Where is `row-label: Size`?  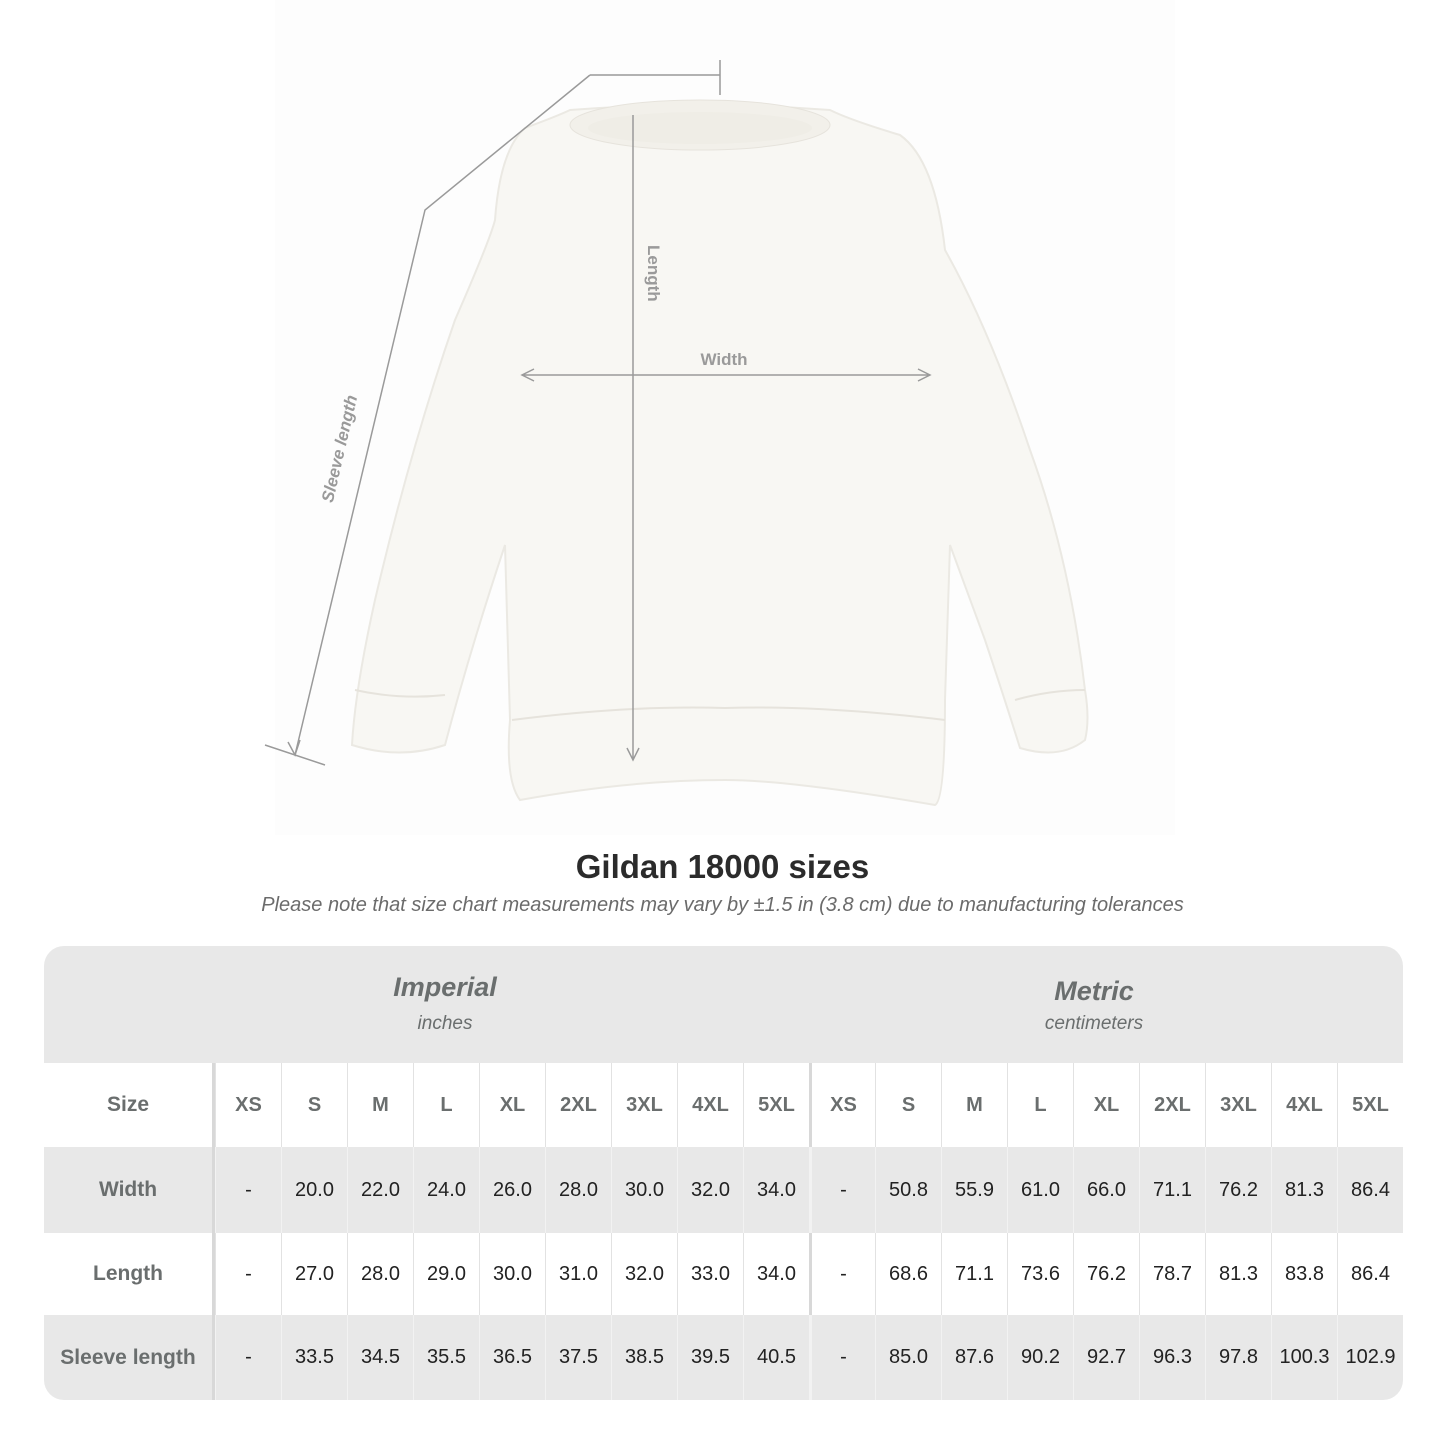
row-label: Size is located at coordinates (129, 1105).